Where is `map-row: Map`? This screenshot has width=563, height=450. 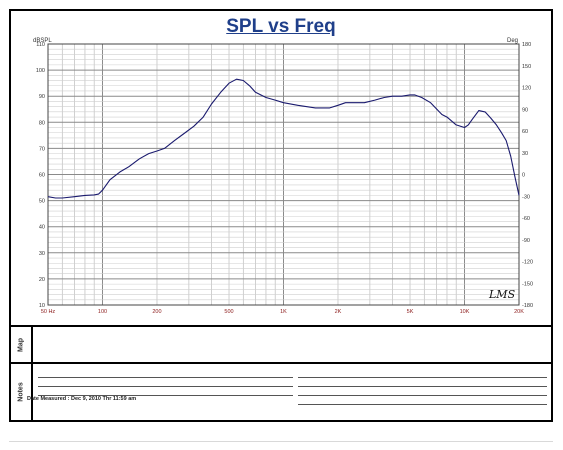
map-row: Map is located at coordinates (281, 345).